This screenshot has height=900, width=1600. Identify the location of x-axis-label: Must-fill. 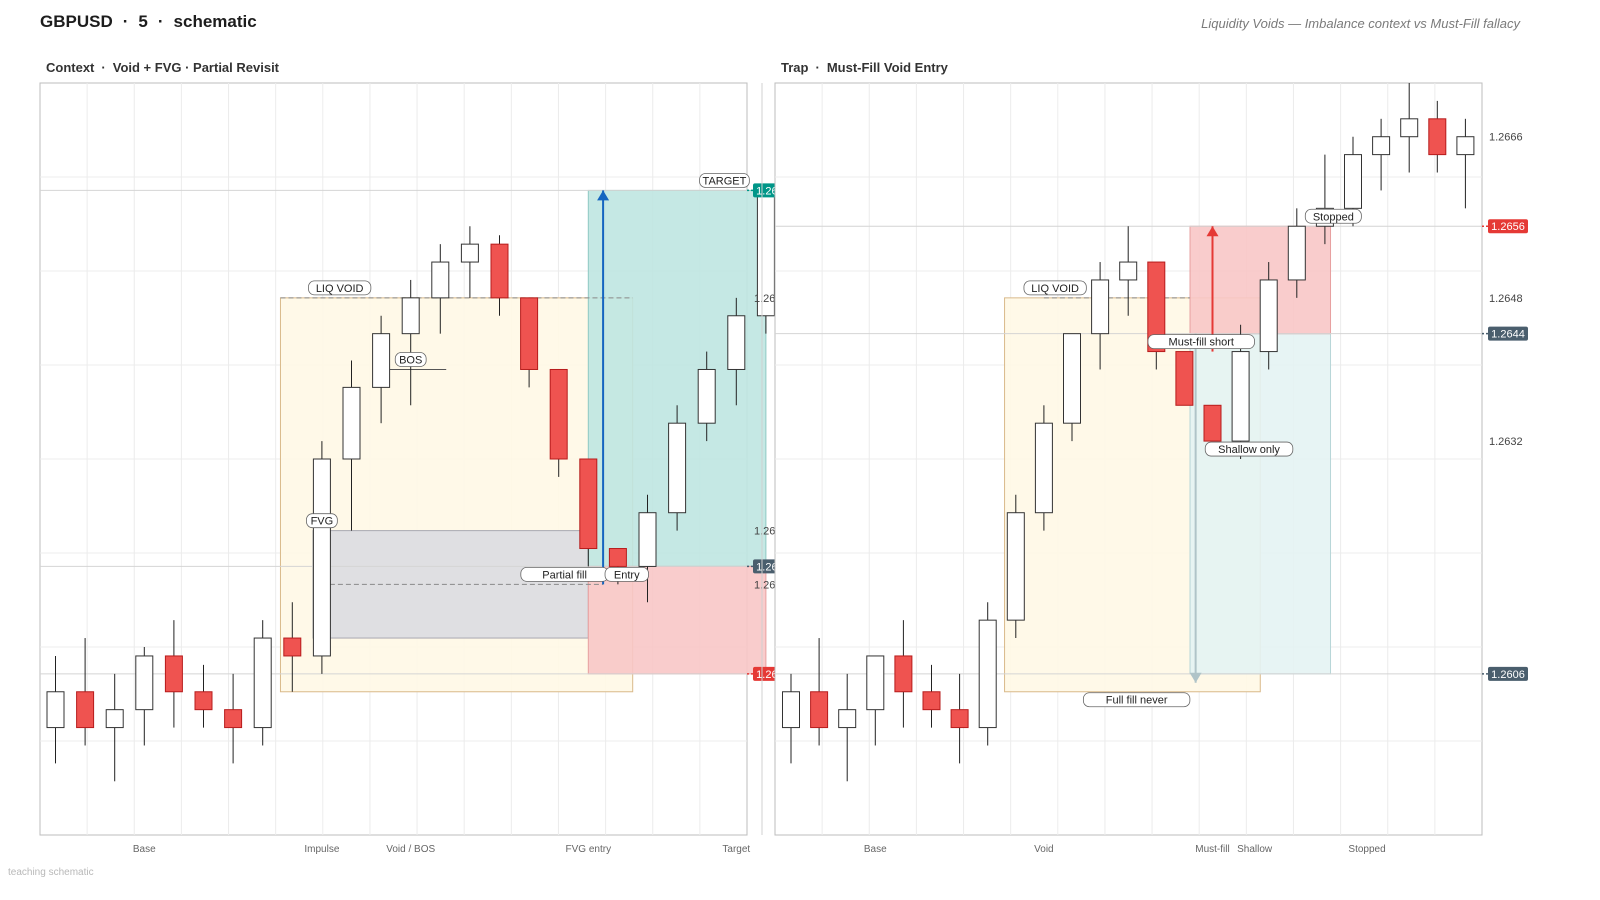
(1212, 849).